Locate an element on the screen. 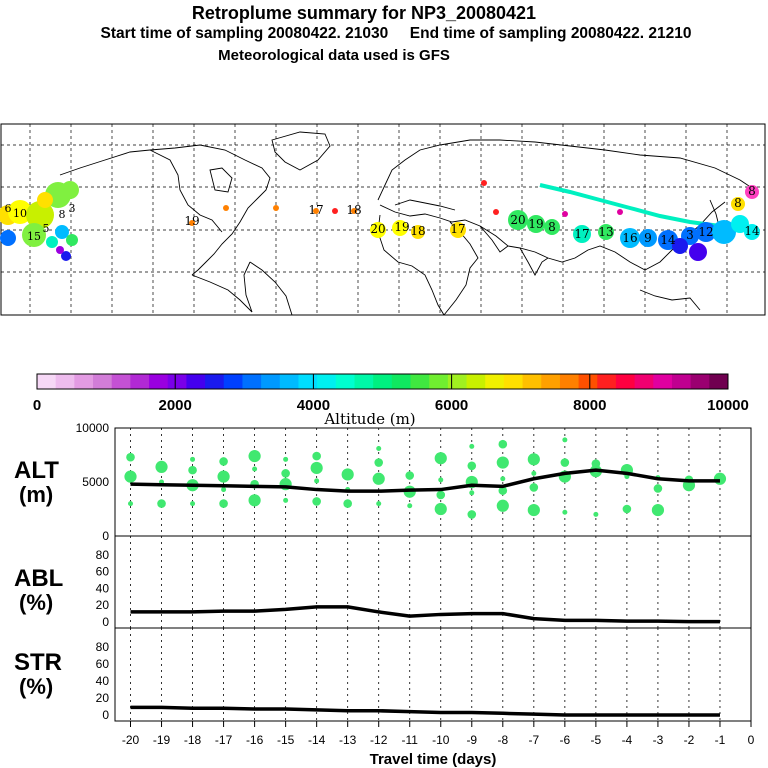 The height and width of the screenshot is (768, 768). alt-plume-dots is located at coordinates (425, 478).